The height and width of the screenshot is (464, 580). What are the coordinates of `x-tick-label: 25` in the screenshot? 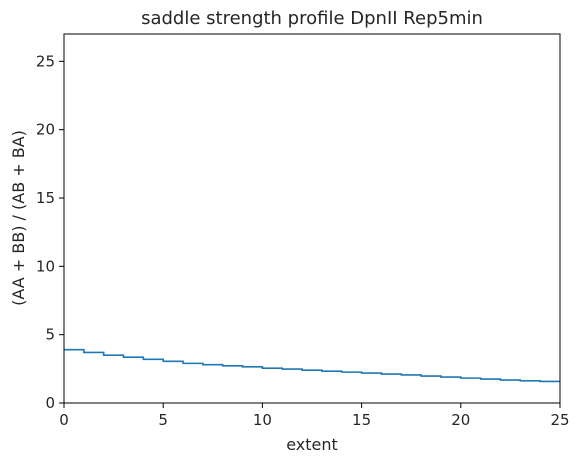 It's located at (559, 420).